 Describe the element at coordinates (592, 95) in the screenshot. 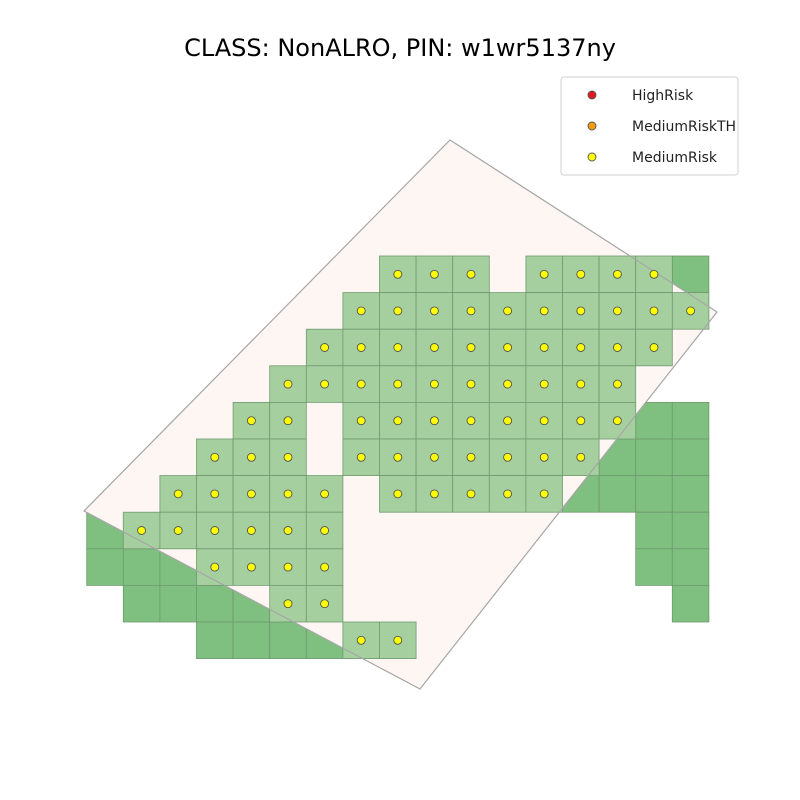

I see `legend-marker` at that location.